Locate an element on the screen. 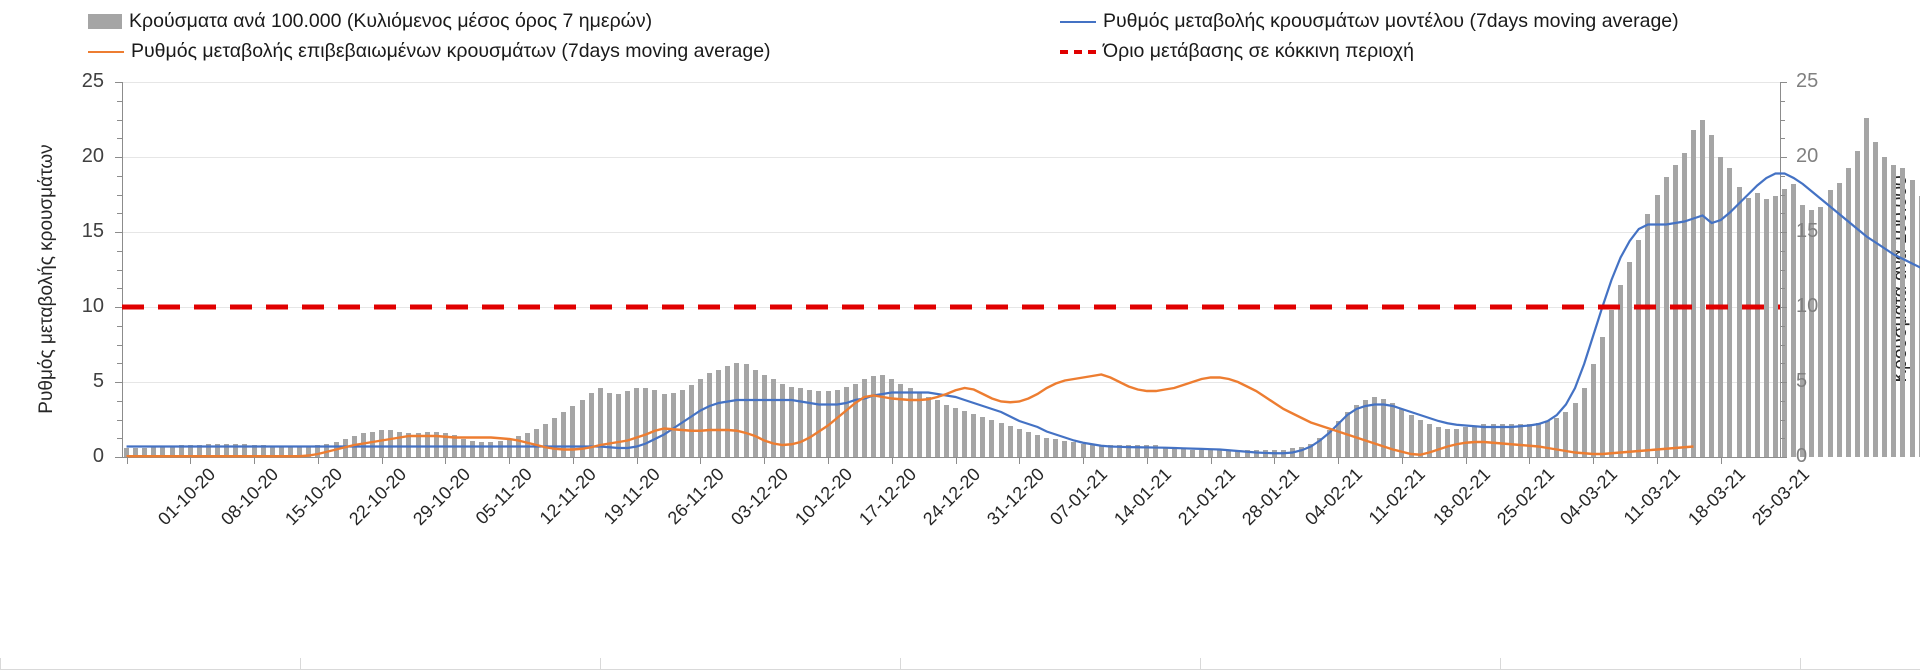  x-axis-tick-label: 12-11-20 is located at coordinates (568, 496).